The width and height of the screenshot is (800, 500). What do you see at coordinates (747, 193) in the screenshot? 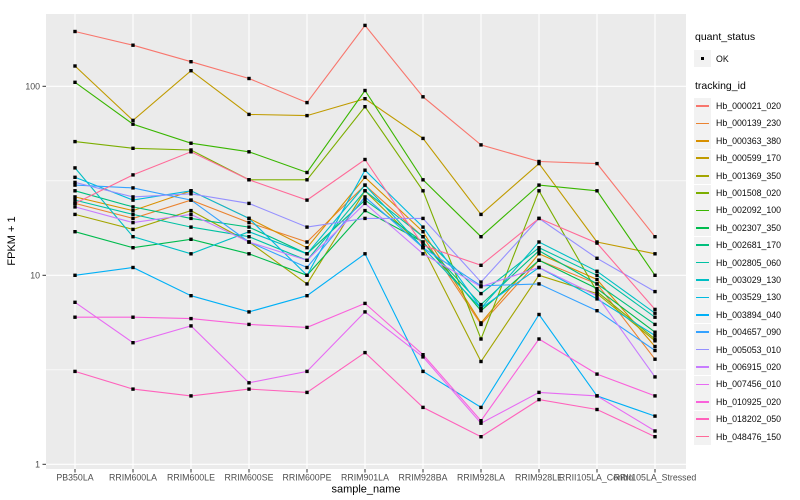
I see `legend-item-Hb_001508_020: Hb_001508_020` at bounding box center [747, 193].